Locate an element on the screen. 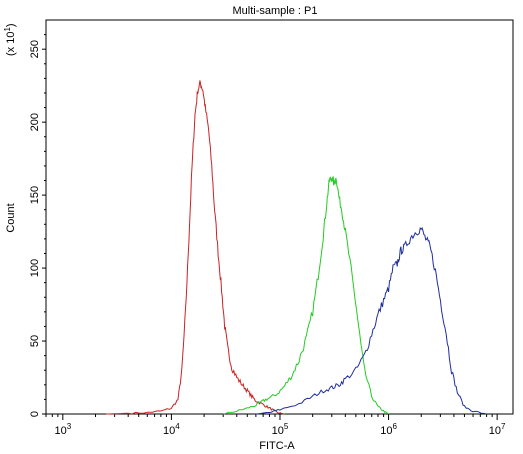 The height and width of the screenshot is (454, 523). y-multiplier-exponent: 1 is located at coordinates (7, 29).